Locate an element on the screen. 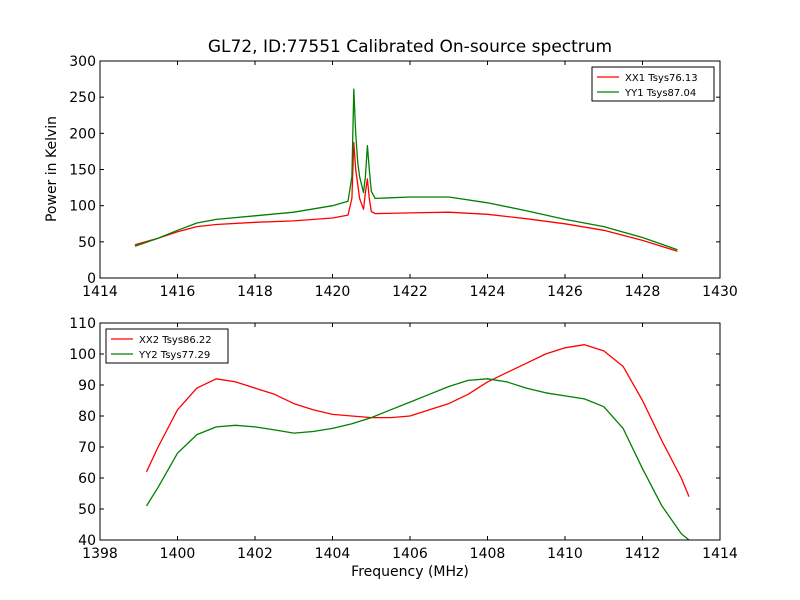 The height and width of the screenshot is (600, 800). bottom-x-tick-label: 1414 is located at coordinates (720, 554).